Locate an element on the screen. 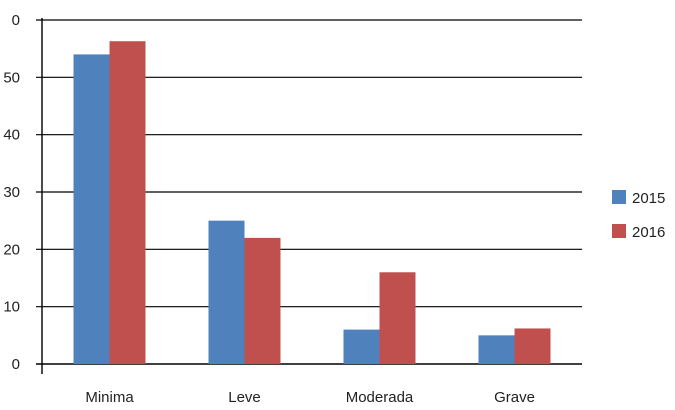 The width and height of the screenshot is (675, 410). bar-2015-moderada is located at coordinates (361, 346).